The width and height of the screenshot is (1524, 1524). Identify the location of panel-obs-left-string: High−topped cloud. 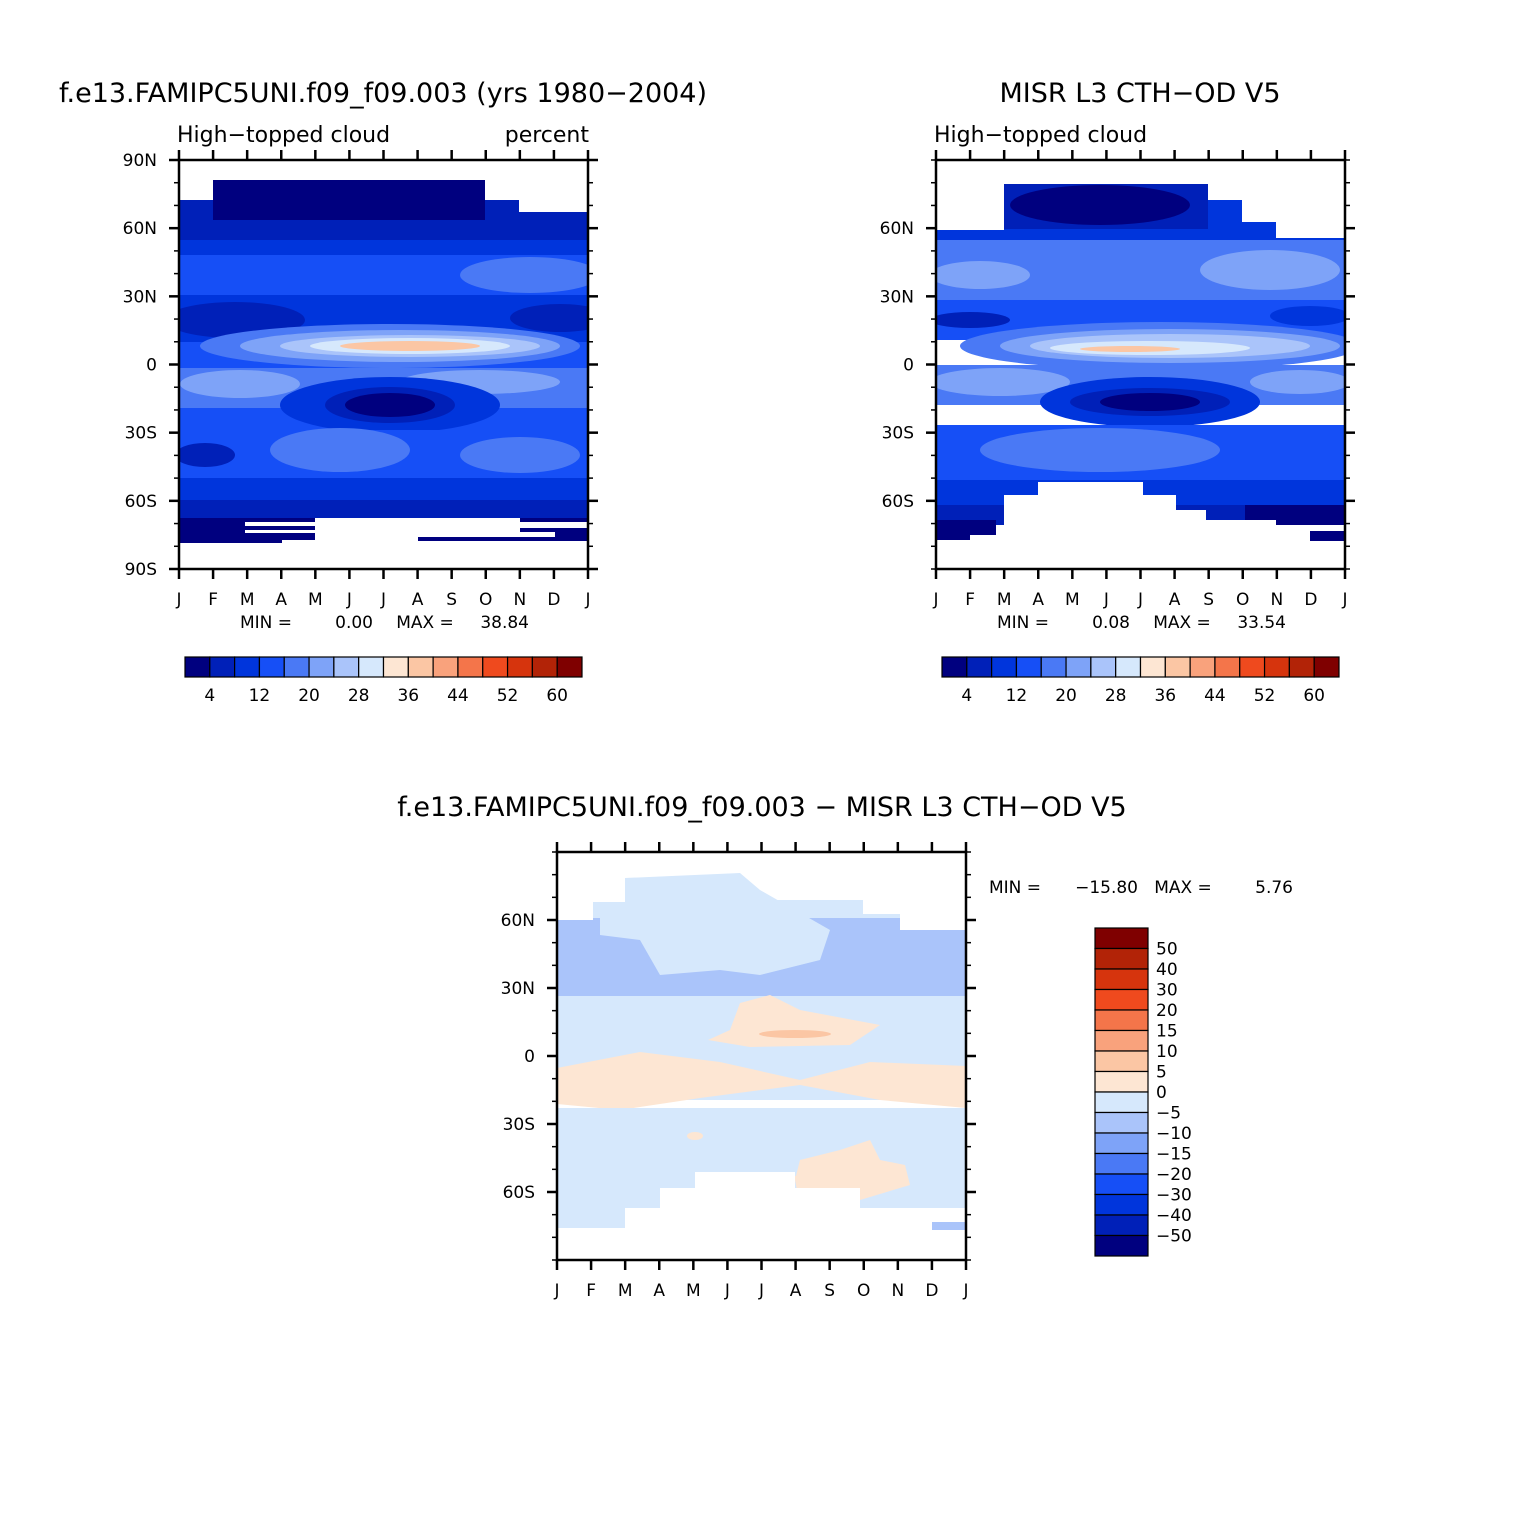
(1040, 135).